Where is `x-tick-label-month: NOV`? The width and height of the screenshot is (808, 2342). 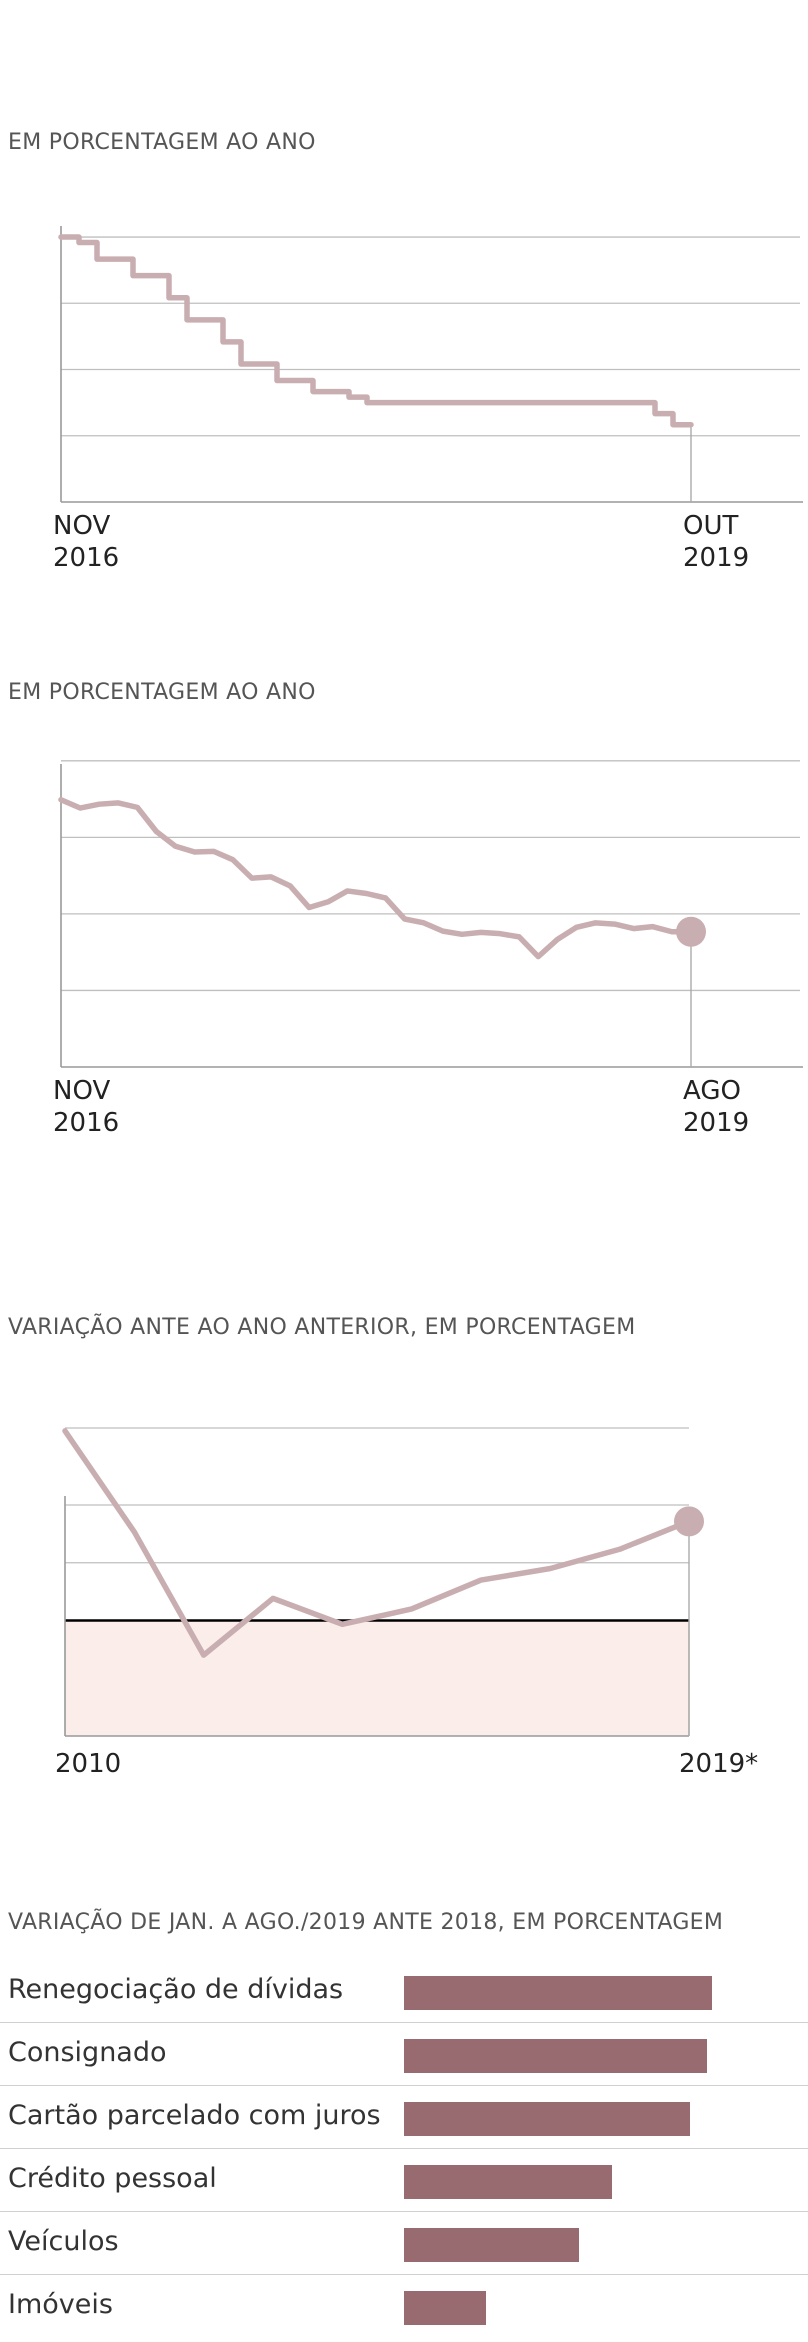
x-tick-label-month: NOV is located at coordinates (81, 1091).